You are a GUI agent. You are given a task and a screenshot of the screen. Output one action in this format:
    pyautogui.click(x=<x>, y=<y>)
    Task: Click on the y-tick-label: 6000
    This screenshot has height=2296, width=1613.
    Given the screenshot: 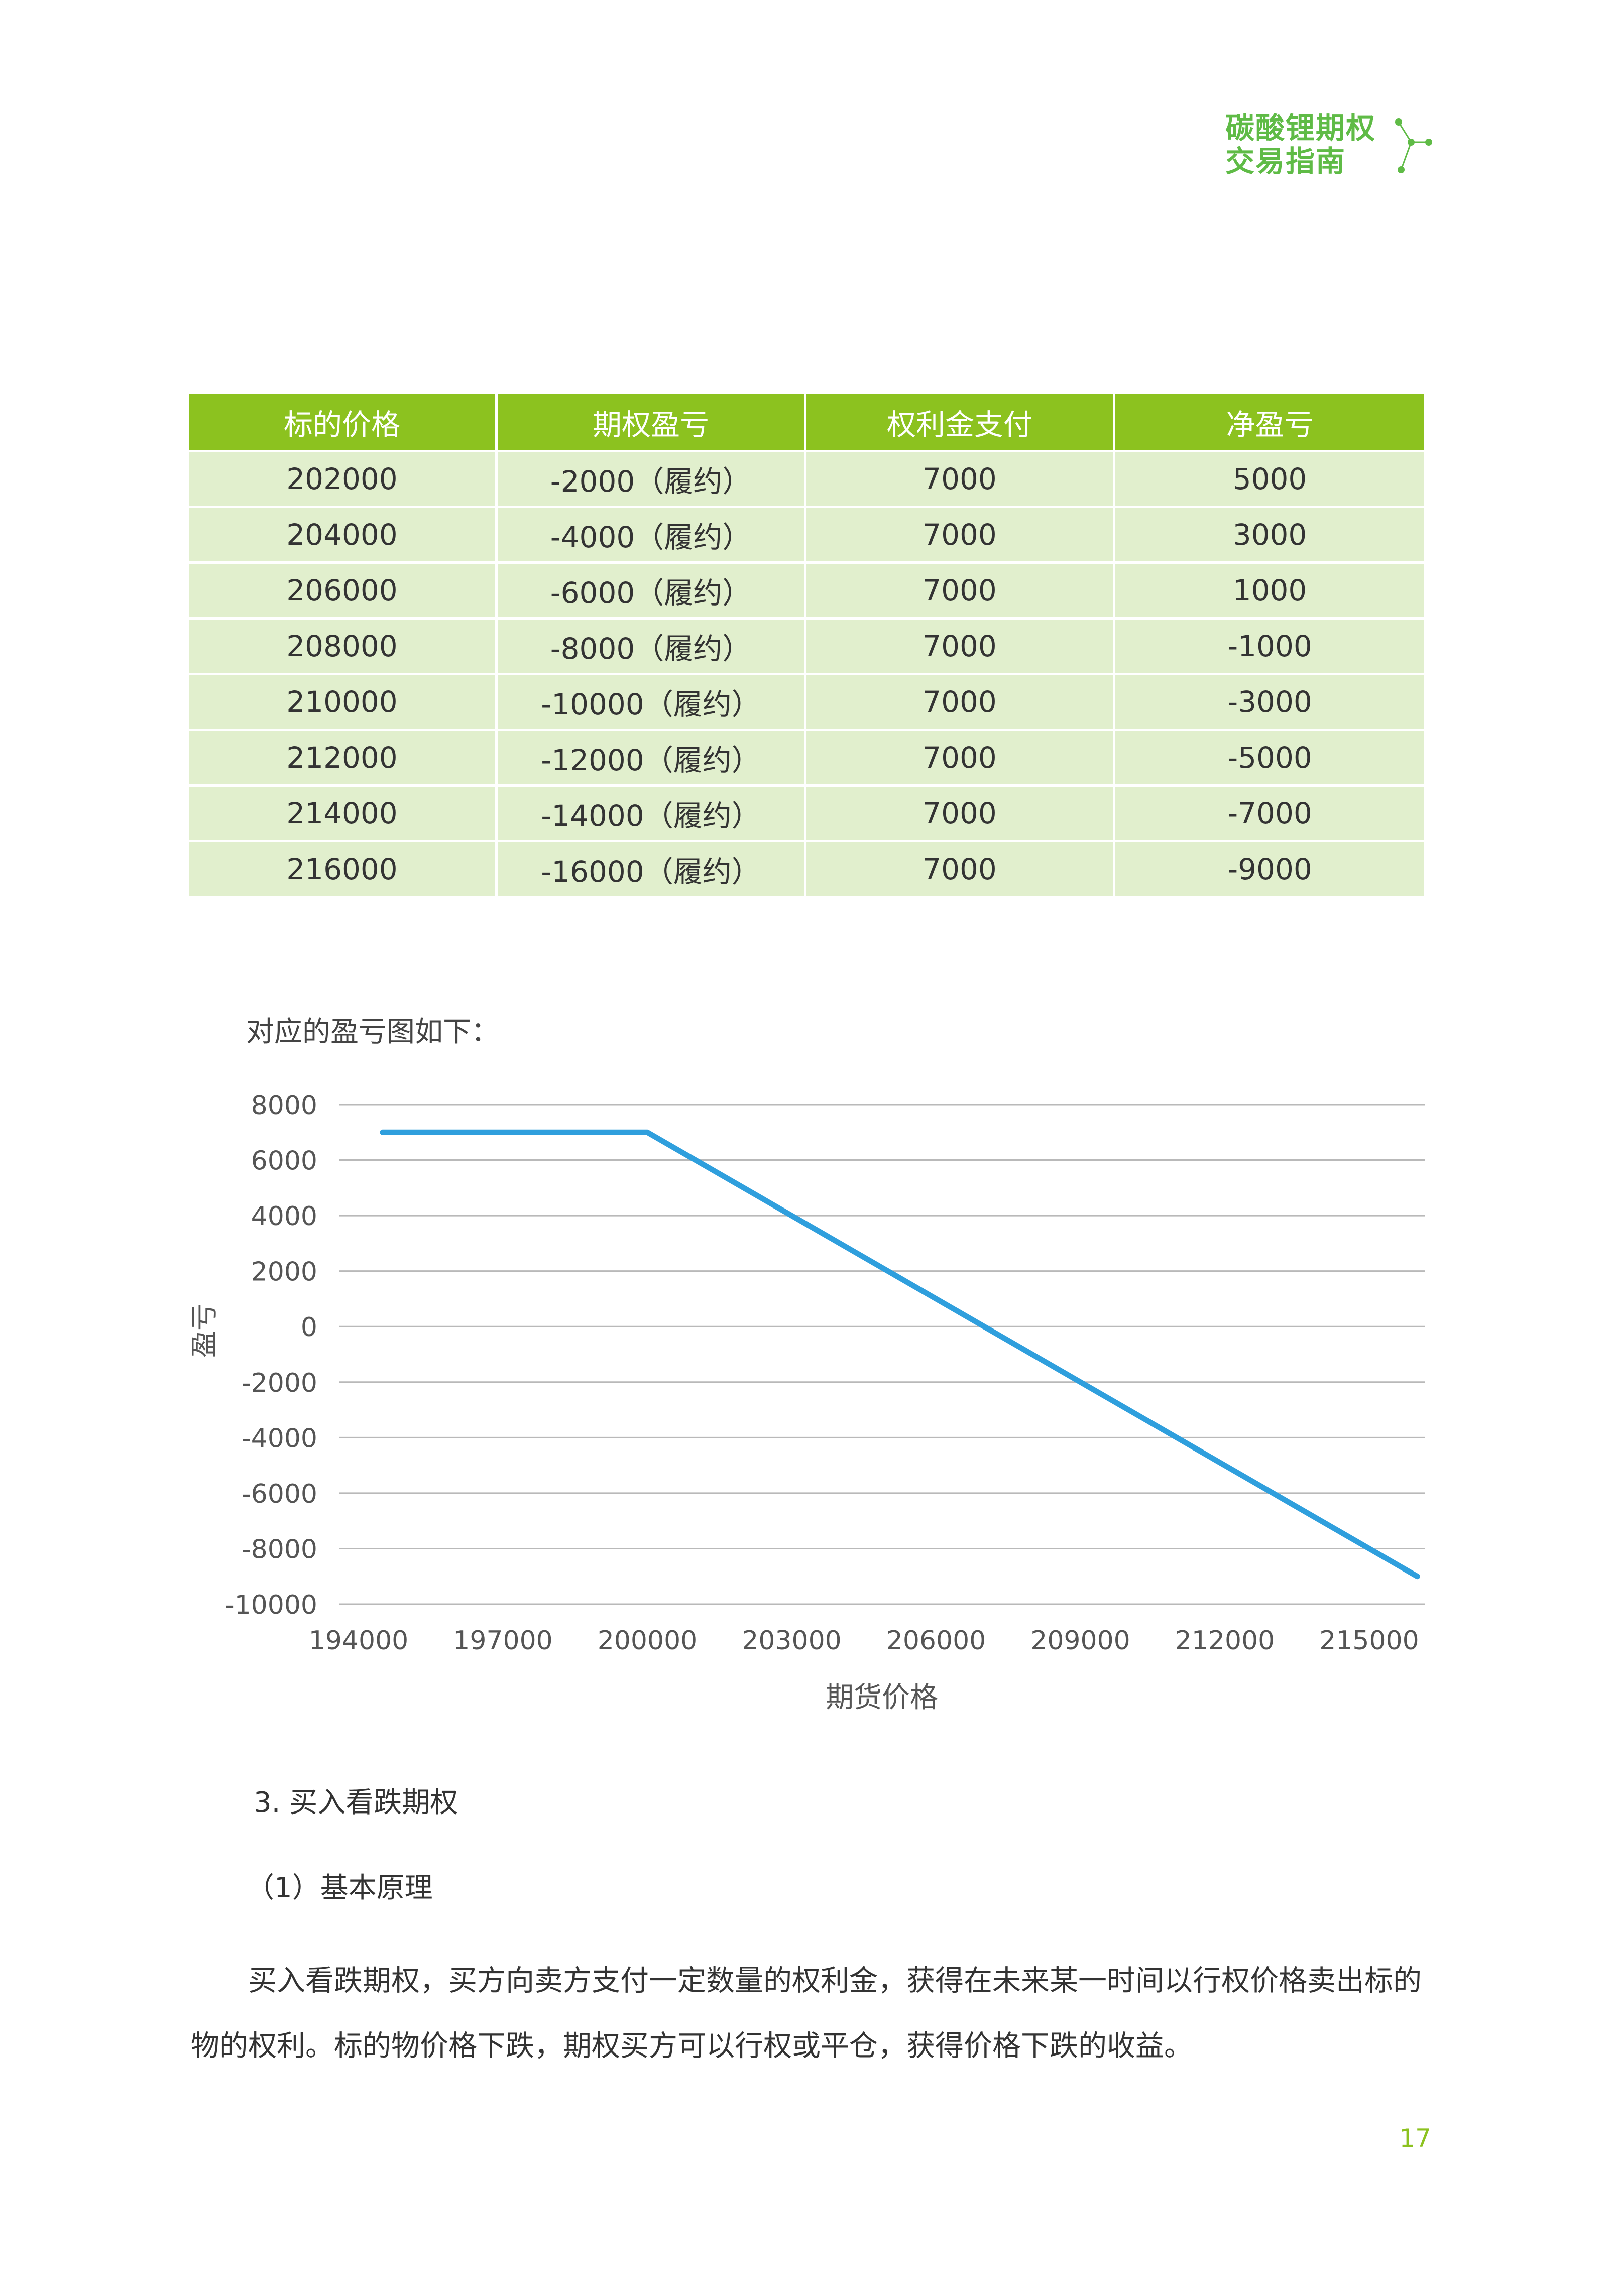 What is the action you would take?
    pyautogui.click(x=284, y=1161)
    